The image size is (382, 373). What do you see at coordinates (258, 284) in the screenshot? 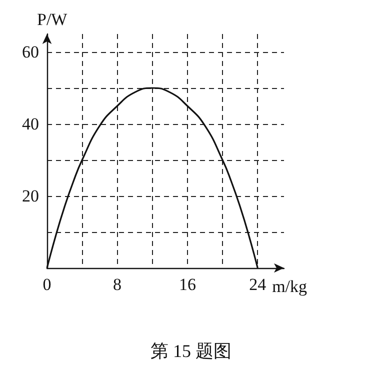
I see `x-tick-label: 24` at bounding box center [258, 284].